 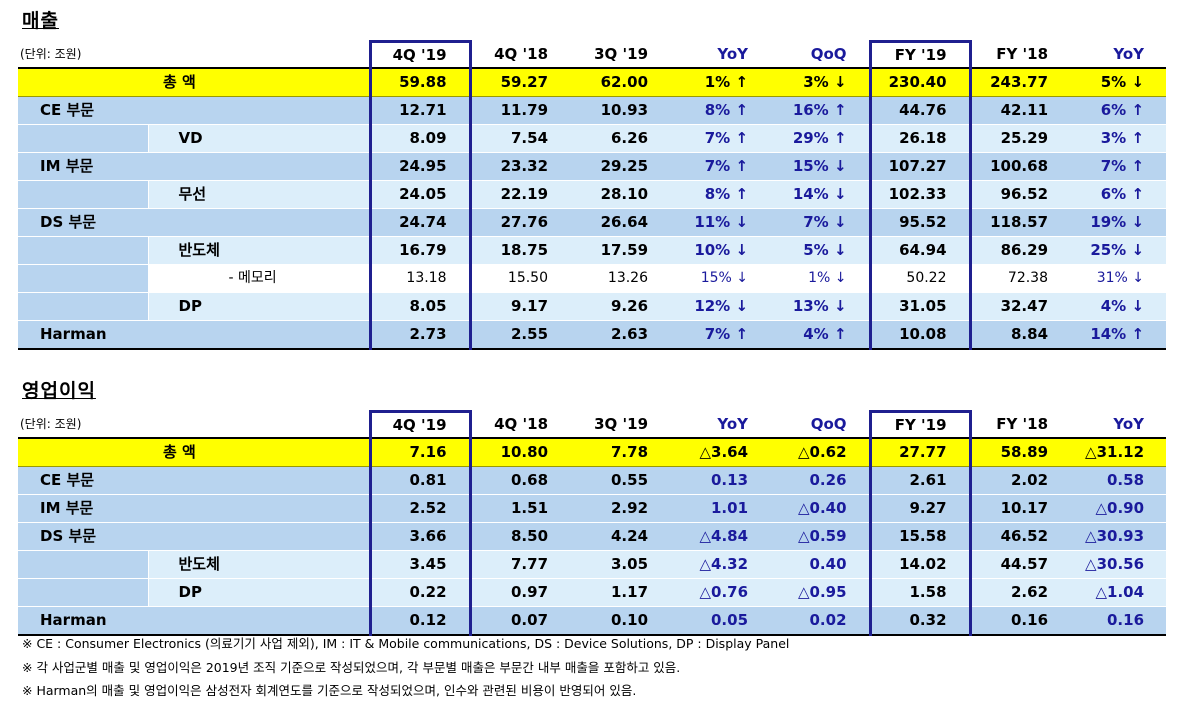 I want to click on cell: 27.76, so click(x=520, y=222).